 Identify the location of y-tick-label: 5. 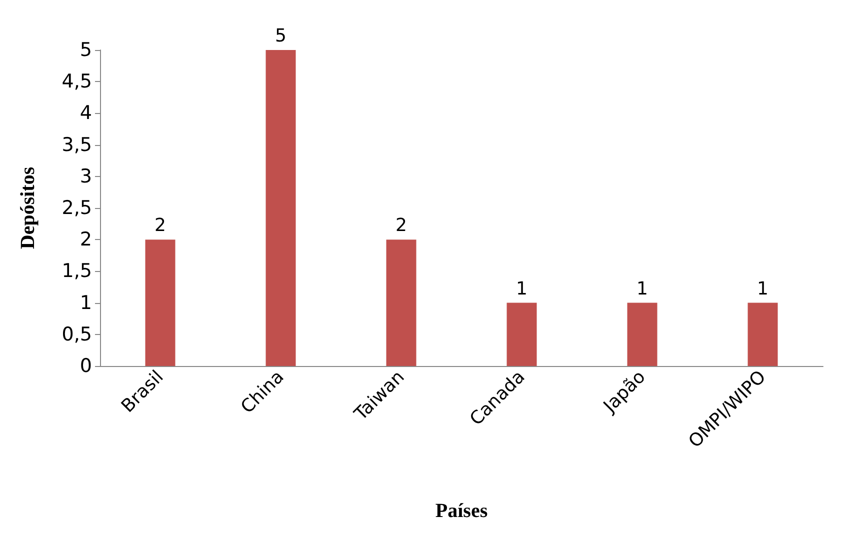
(86, 50).